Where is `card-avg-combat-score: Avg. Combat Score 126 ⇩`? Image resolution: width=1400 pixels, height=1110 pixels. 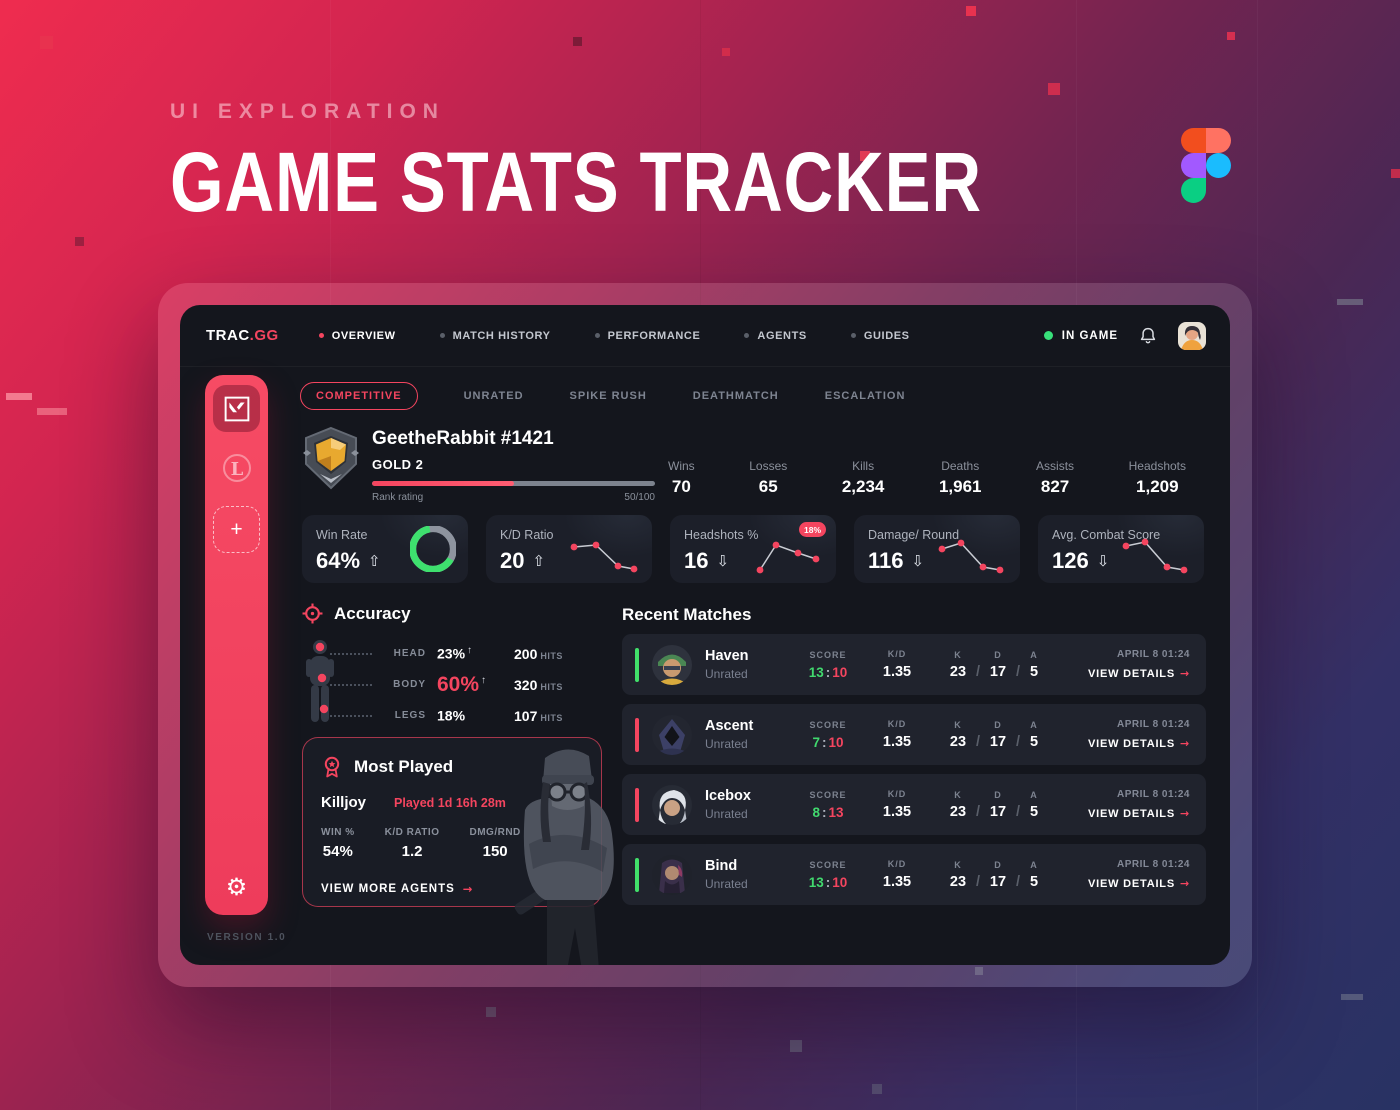
card-avg-combat-score: Avg. Combat Score 126 ⇩ is located at coordinates (1121, 549).